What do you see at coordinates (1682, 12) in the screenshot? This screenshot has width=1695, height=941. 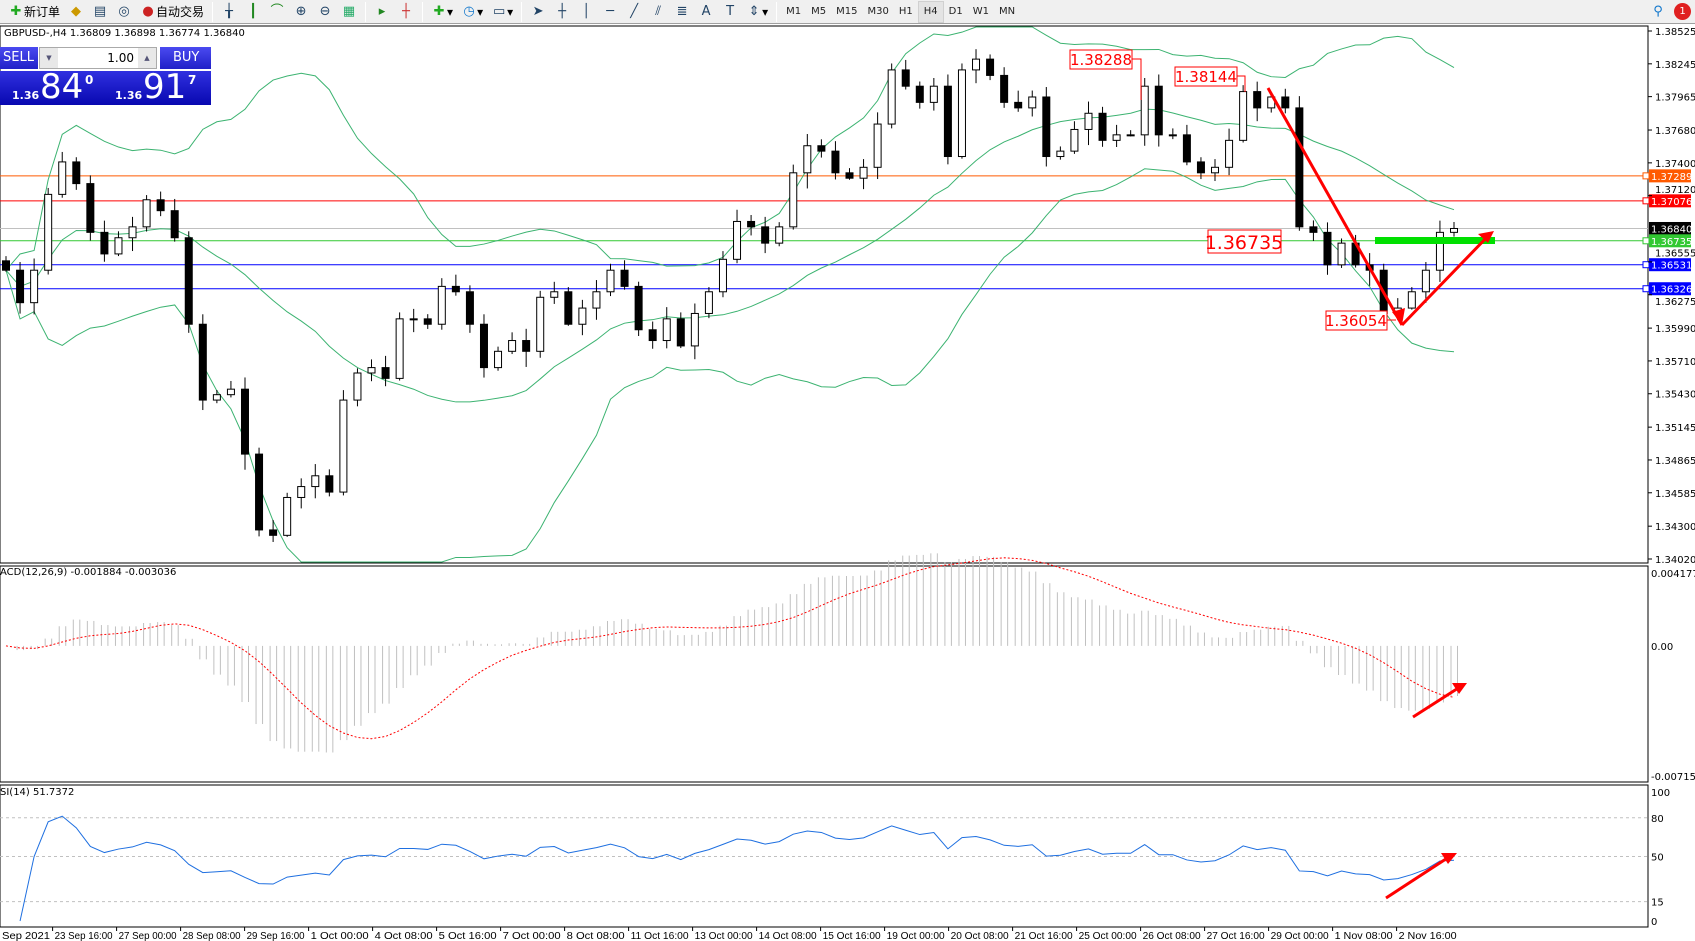 I see `notification-button: 1` at bounding box center [1682, 12].